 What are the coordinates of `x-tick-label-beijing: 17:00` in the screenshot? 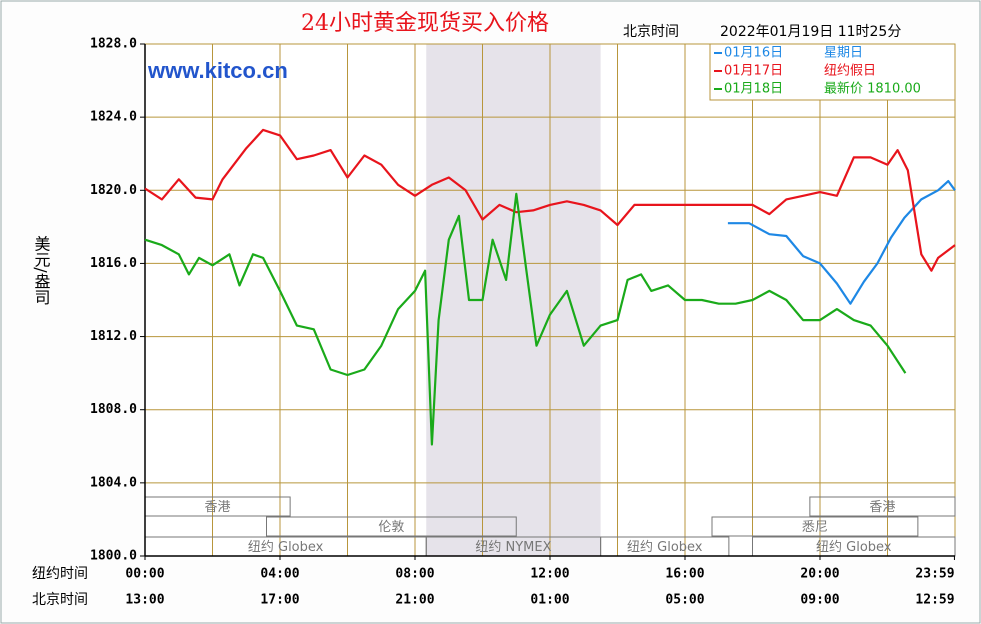 It's located at (279, 600).